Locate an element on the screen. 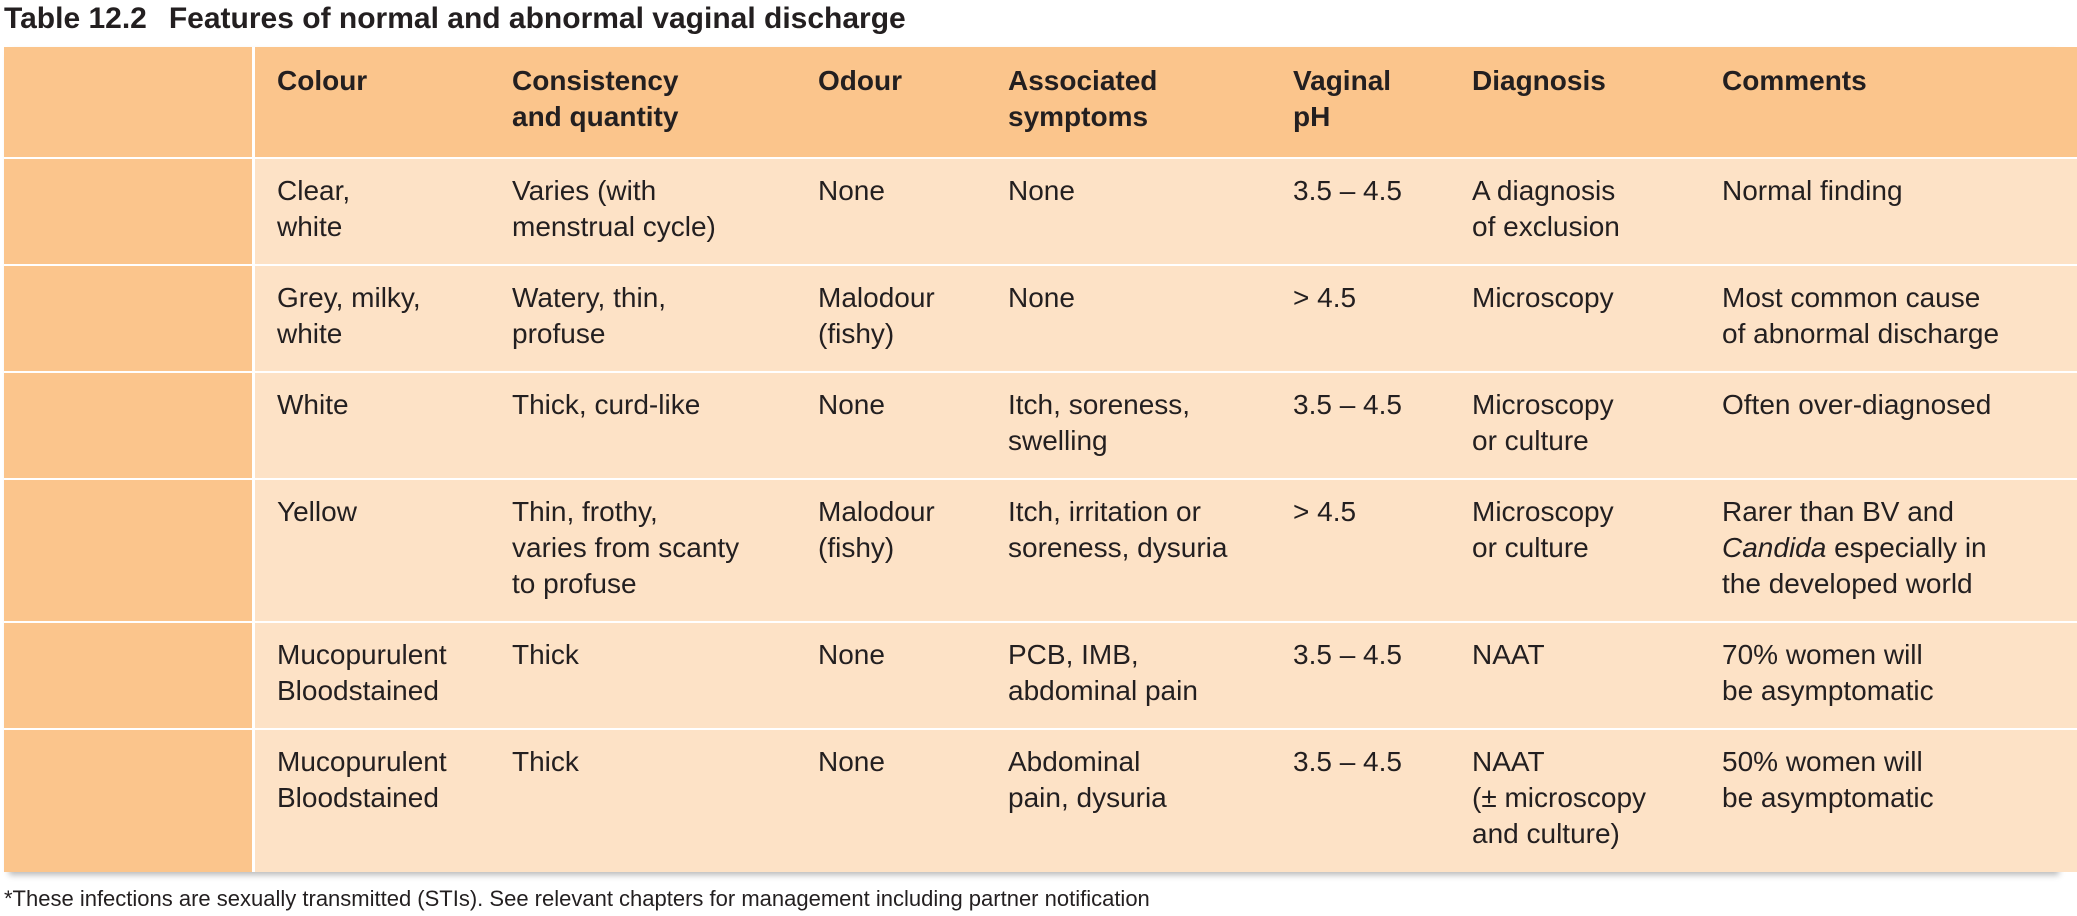  header-comments: Comments is located at coordinates (1794, 80).